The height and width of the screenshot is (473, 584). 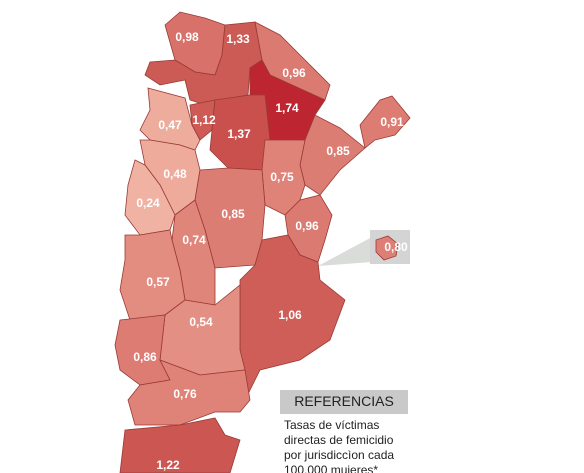 I want to click on rate-label: 0,80, so click(x=396, y=247).